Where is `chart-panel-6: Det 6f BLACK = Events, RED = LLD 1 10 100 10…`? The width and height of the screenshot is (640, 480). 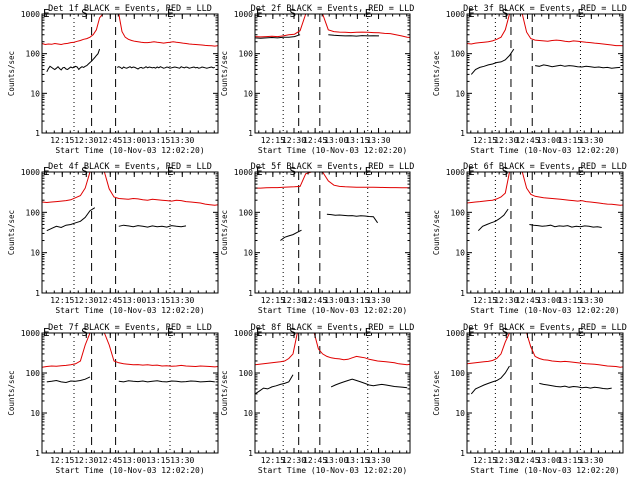 chart-panel-6: Det 6f BLACK = Events, RED = LLD 1 10 100 10… is located at coordinates (529, 238).